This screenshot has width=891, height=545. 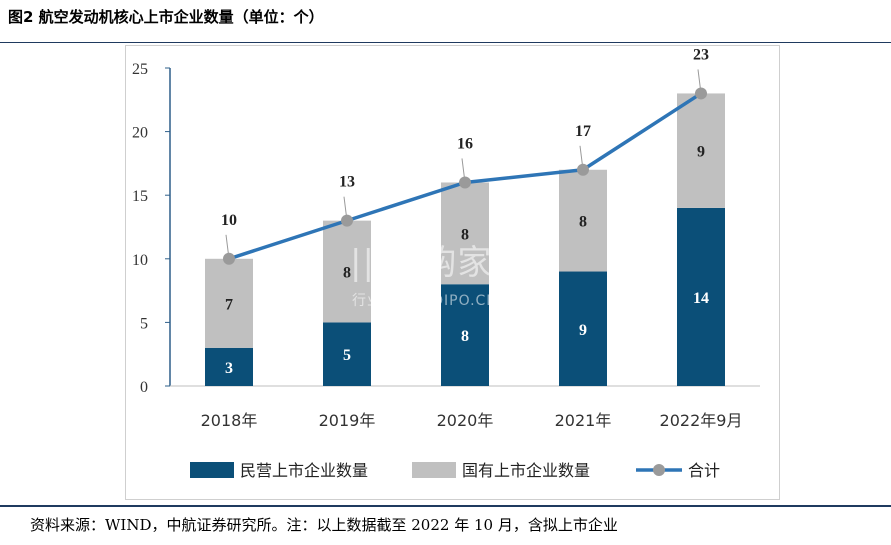 What do you see at coordinates (434, 470) in the screenshot?
I see `legend-swatch-state` at bounding box center [434, 470].